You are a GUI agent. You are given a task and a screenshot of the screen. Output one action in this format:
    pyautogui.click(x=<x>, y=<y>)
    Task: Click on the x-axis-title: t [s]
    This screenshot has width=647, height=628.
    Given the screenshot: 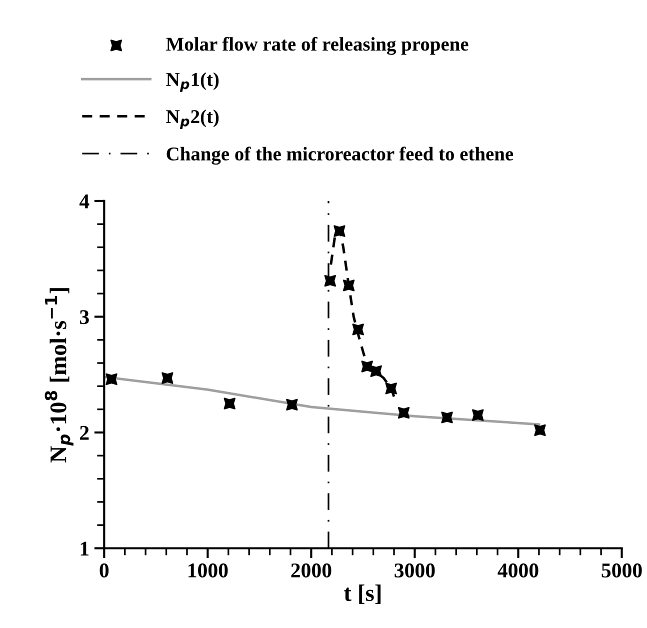 What is the action you would take?
    pyautogui.click(x=362, y=594)
    